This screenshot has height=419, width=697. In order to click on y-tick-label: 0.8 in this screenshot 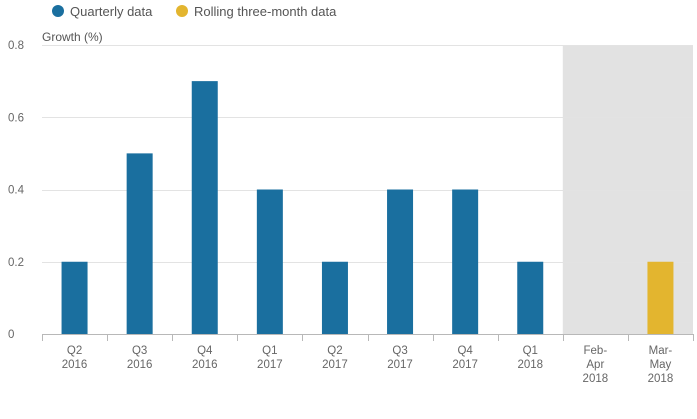, I will do `click(16, 46)`.